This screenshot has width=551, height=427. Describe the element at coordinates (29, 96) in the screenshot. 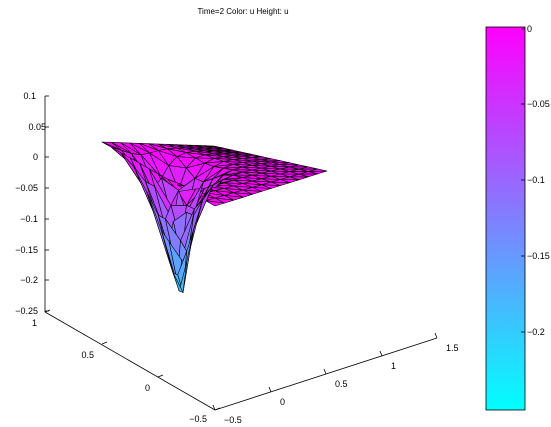

I see `z-tick-label: 0.1` at that location.